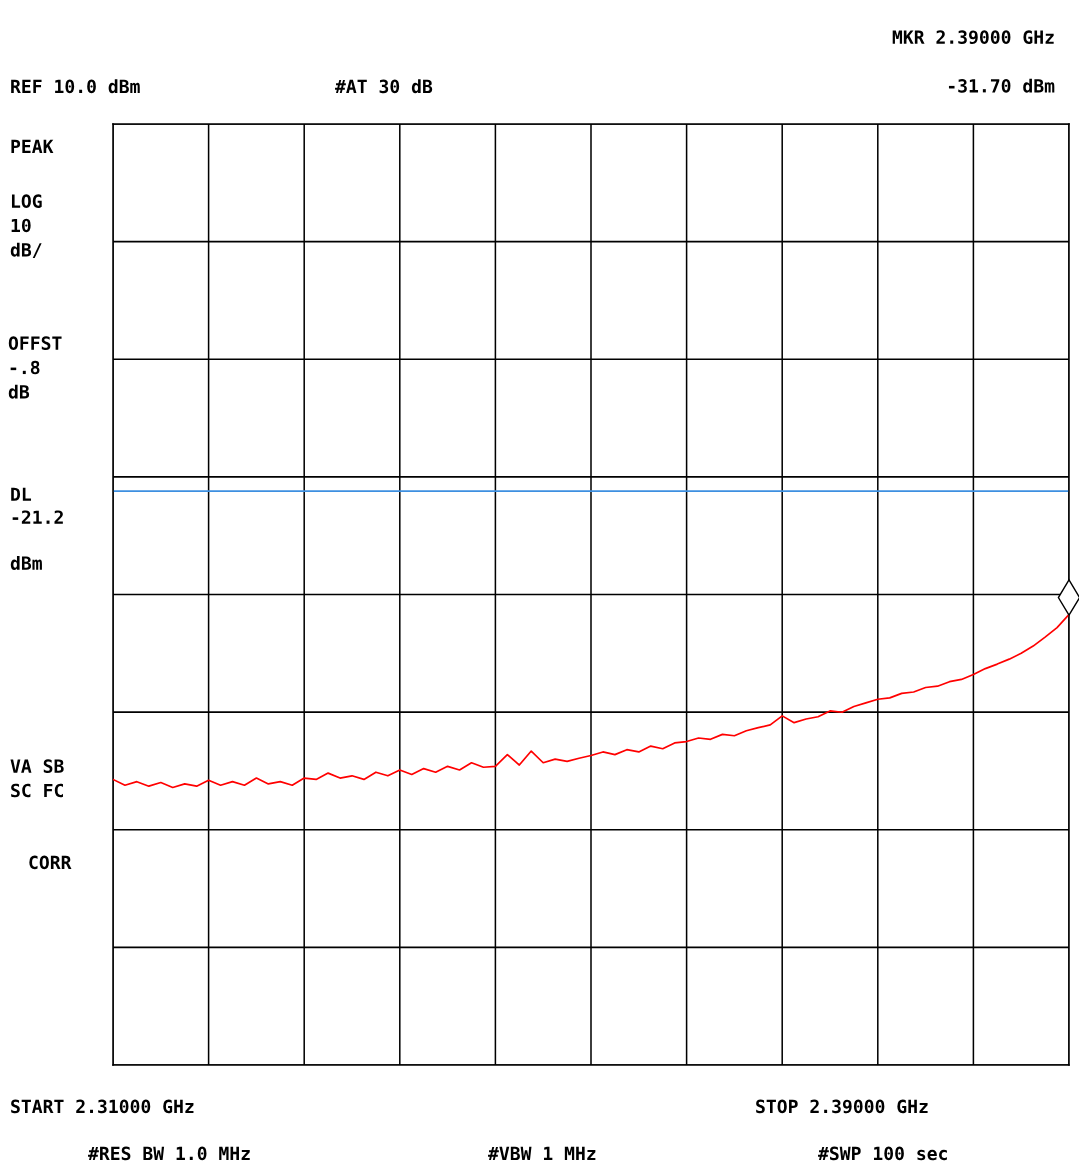  Describe the element at coordinates (169, 1153) in the screenshot. I see `text: #RES BW 1.0 MHz` at that location.